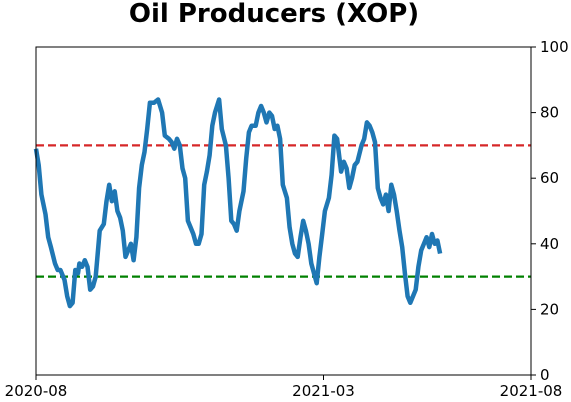 The height and width of the screenshot is (402, 571). Describe the element at coordinates (545, 375) in the screenshot. I see `y-tick-label: 0` at that location.